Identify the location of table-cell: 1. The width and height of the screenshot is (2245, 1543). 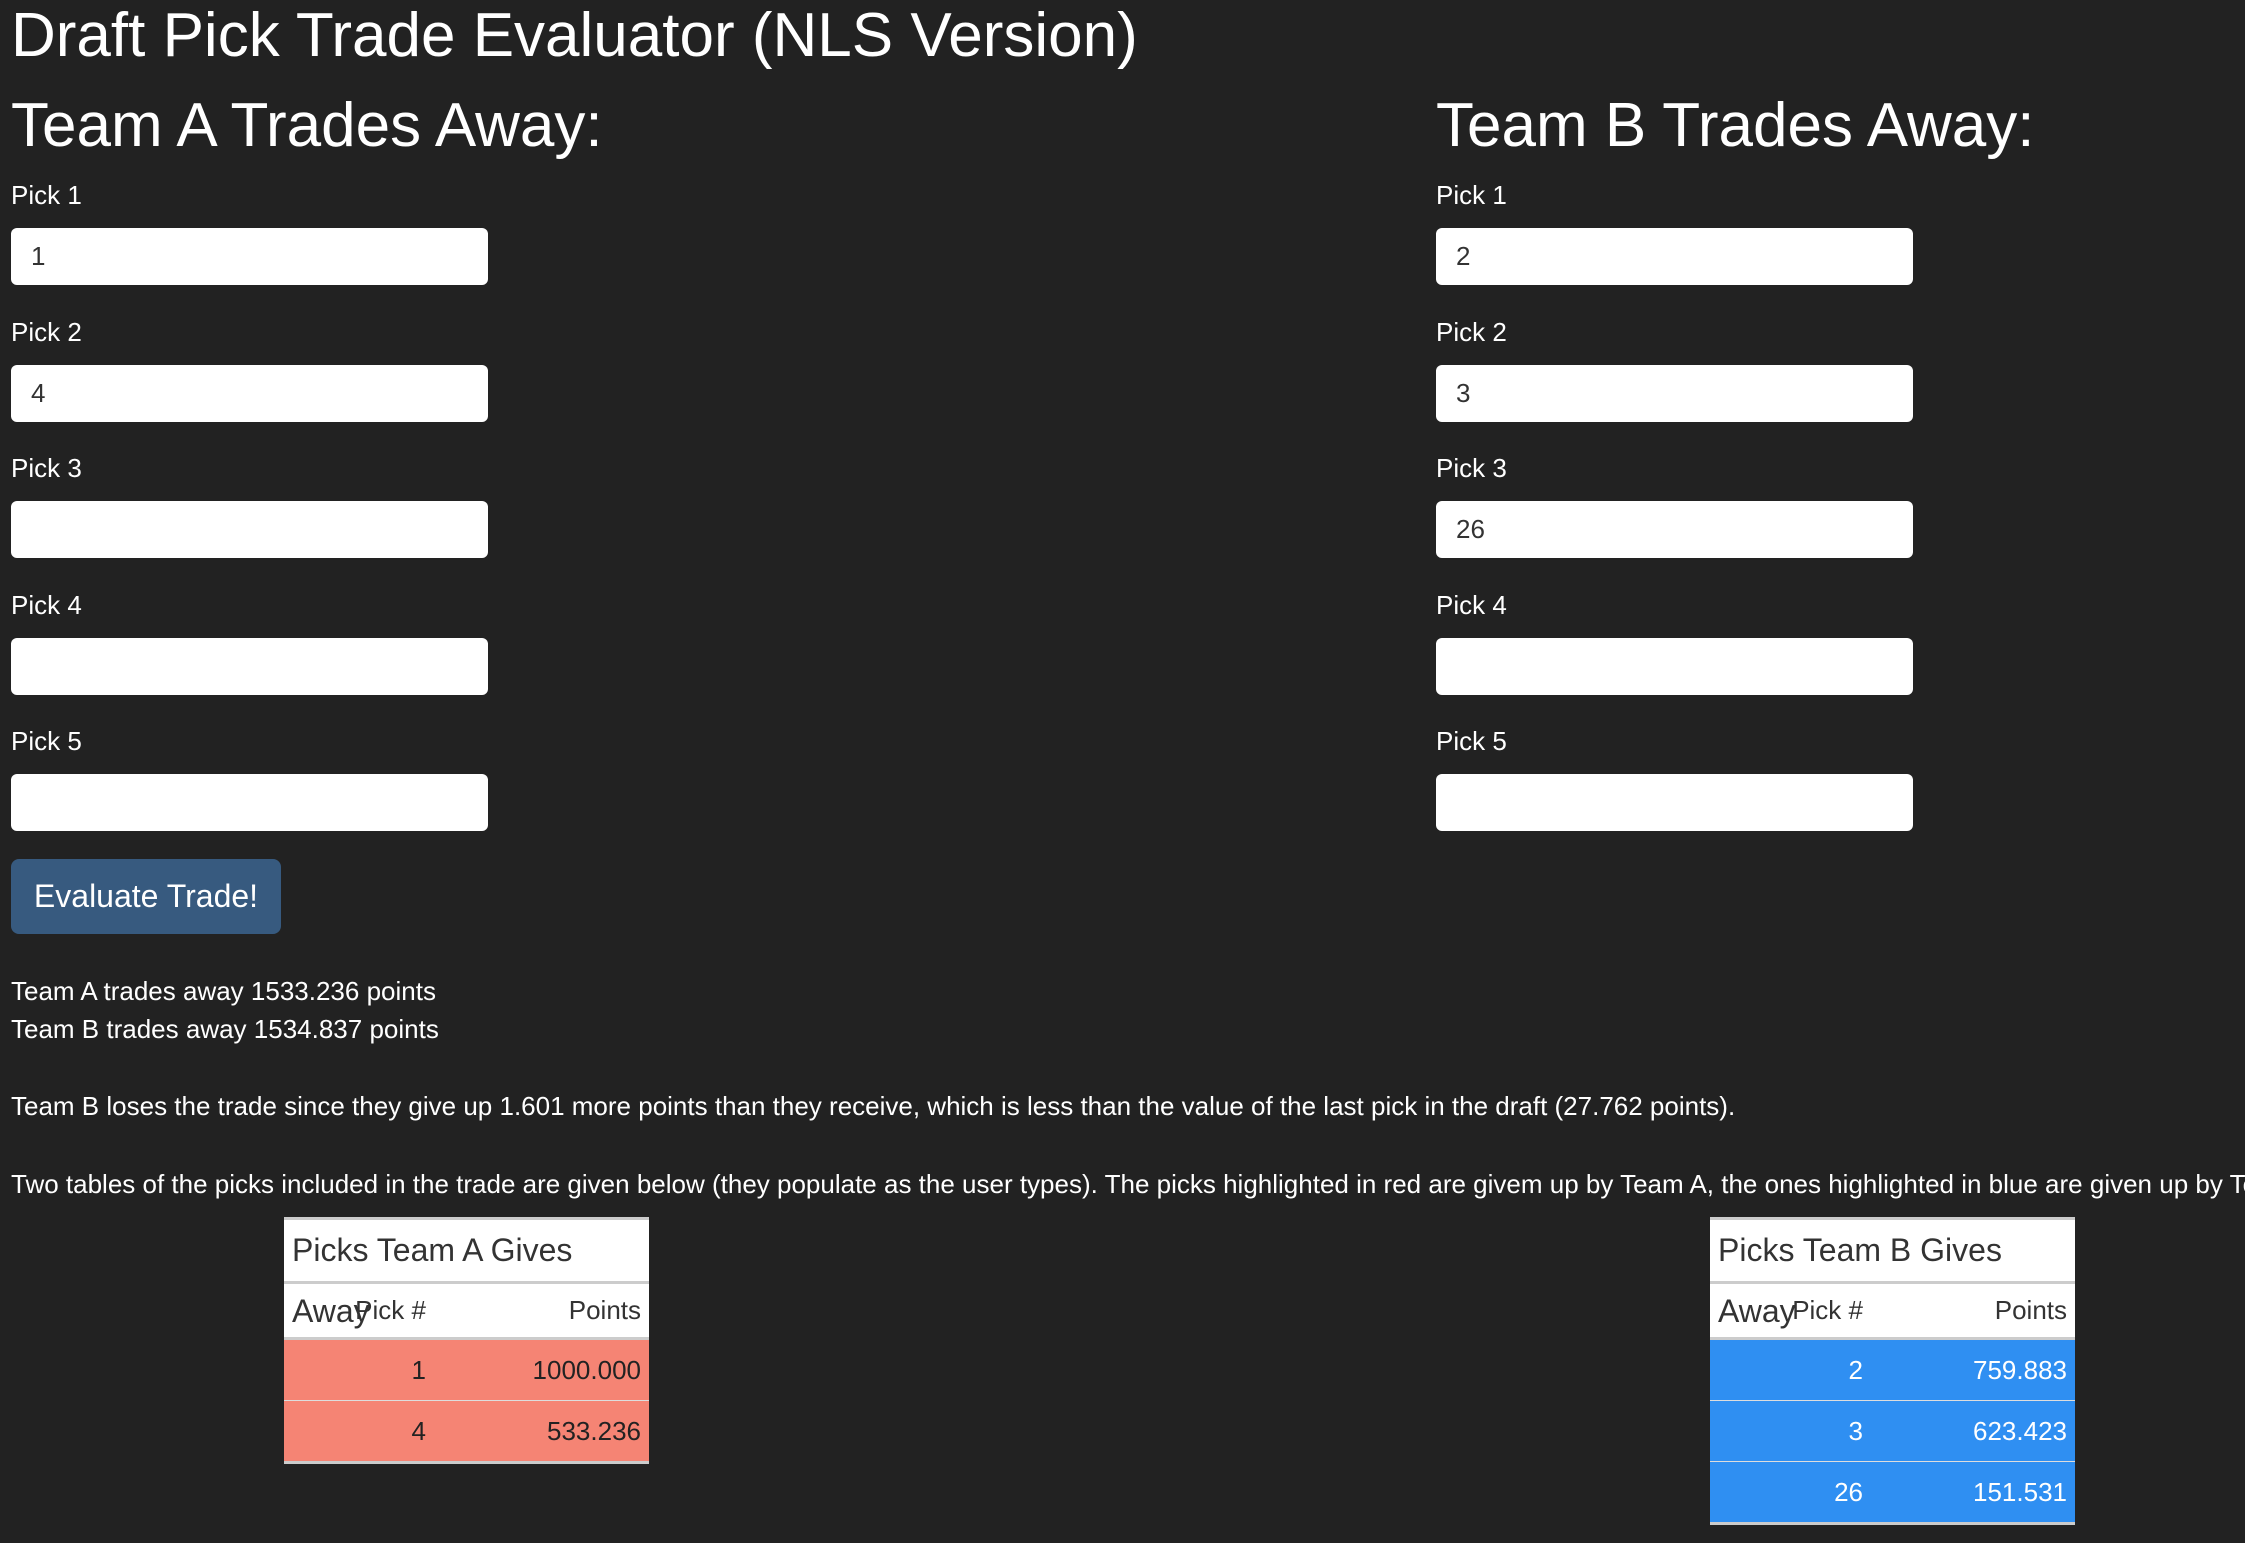
(359, 1369).